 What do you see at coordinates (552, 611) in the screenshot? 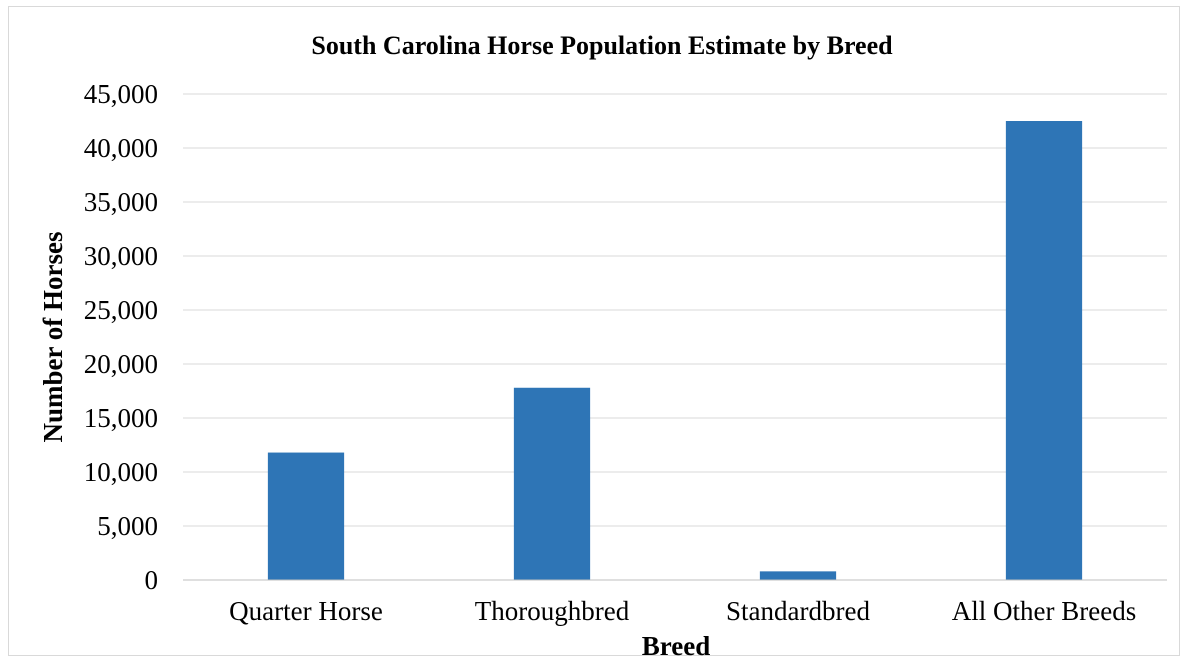
I see `x-tick-label: Thoroughbred` at bounding box center [552, 611].